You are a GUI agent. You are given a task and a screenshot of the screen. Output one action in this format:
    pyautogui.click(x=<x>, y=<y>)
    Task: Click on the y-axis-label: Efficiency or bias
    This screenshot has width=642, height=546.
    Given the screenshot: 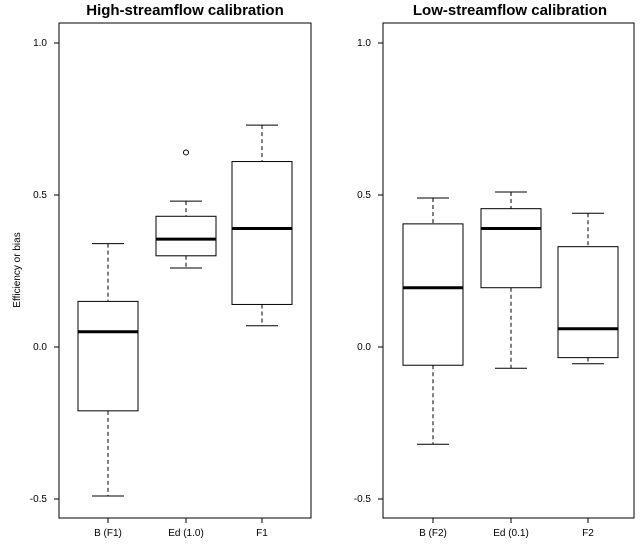 What is the action you would take?
    pyautogui.click(x=17, y=269)
    